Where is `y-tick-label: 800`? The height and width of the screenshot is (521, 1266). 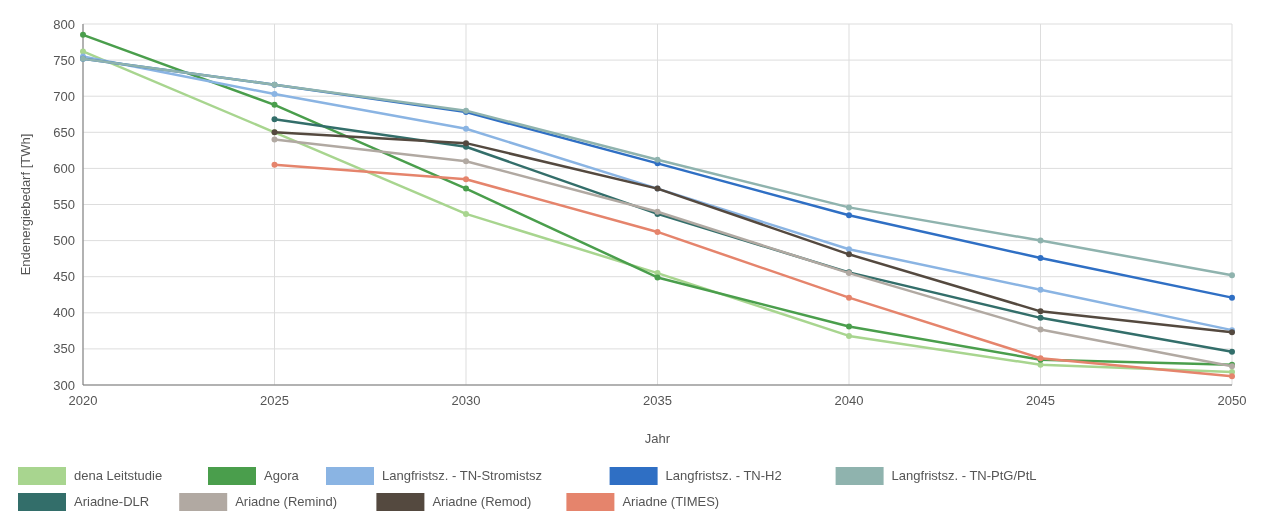 y-tick-label: 800 is located at coordinates (64, 24).